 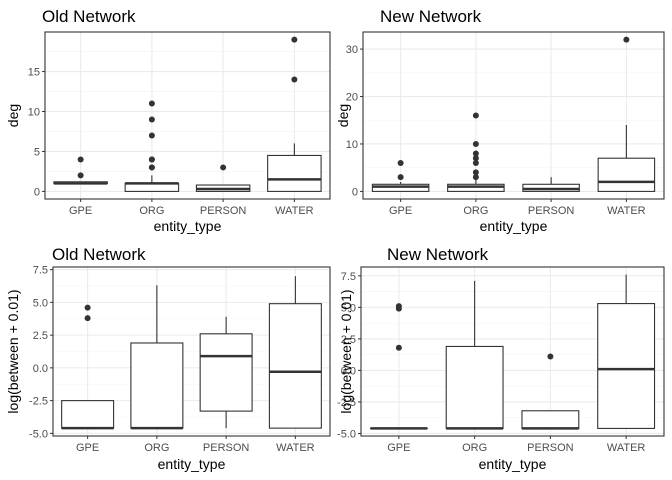 I want to click on y-tick-label: 30, so click(x=352, y=50).